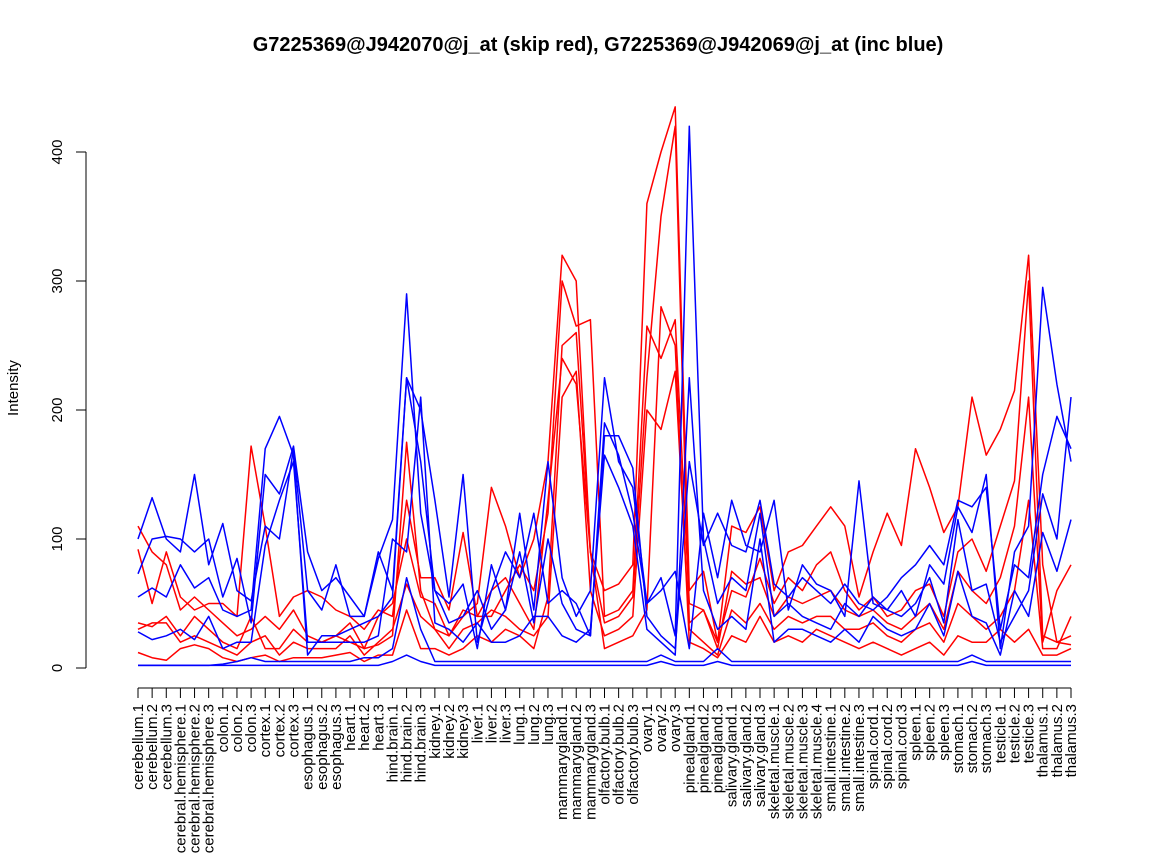  Describe the element at coordinates (294, 730) in the screenshot. I see `x-tick-label: cortex.3` at that location.